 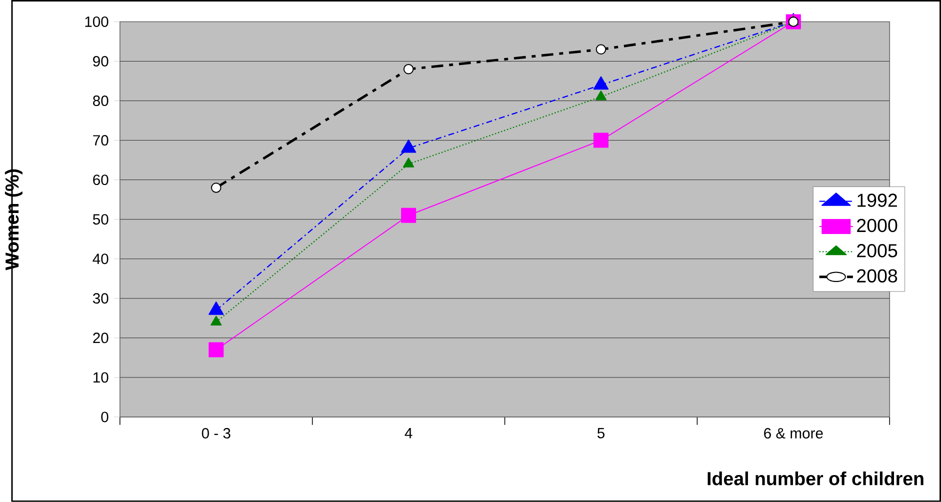 What do you see at coordinates (100, 140) in the screenshot?
I see `y-tick-label: 70` at bounding box center [100, 140].